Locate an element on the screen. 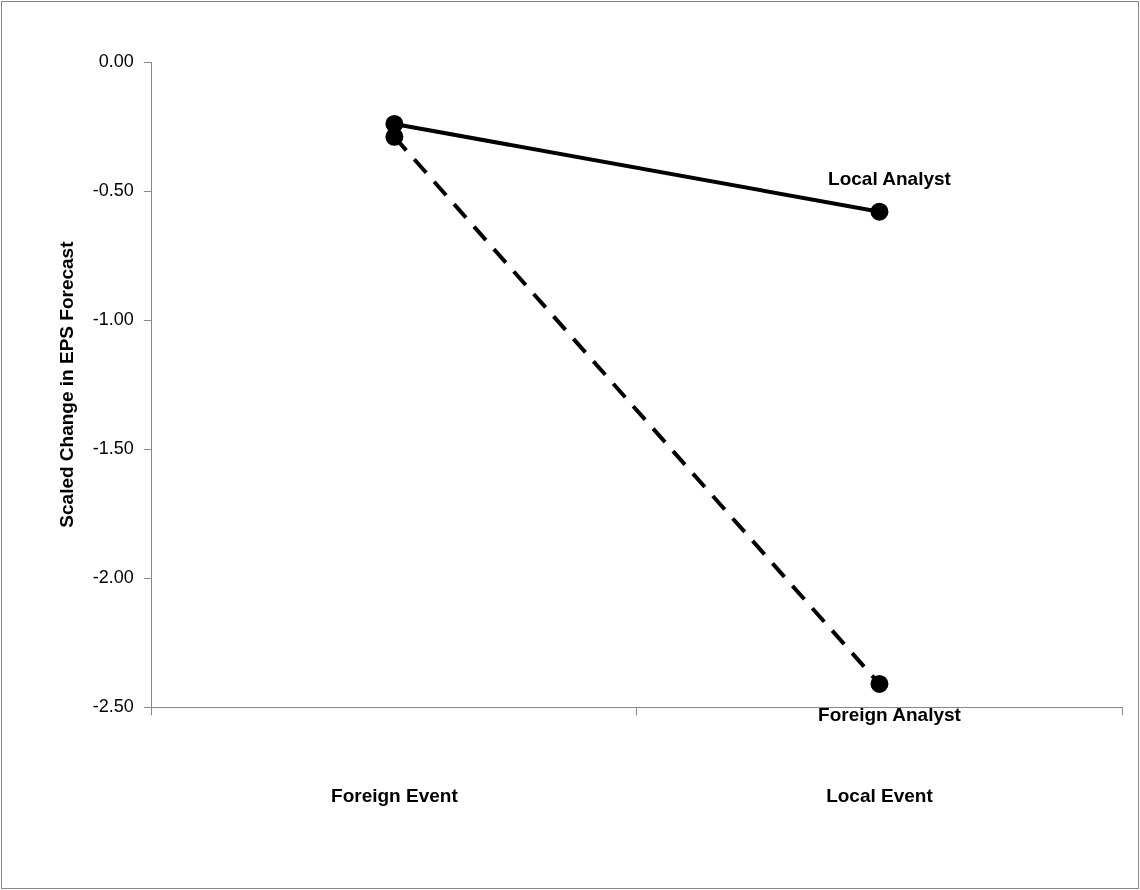  y-tick-label: -2.00 is located at coordinates (113, 577).